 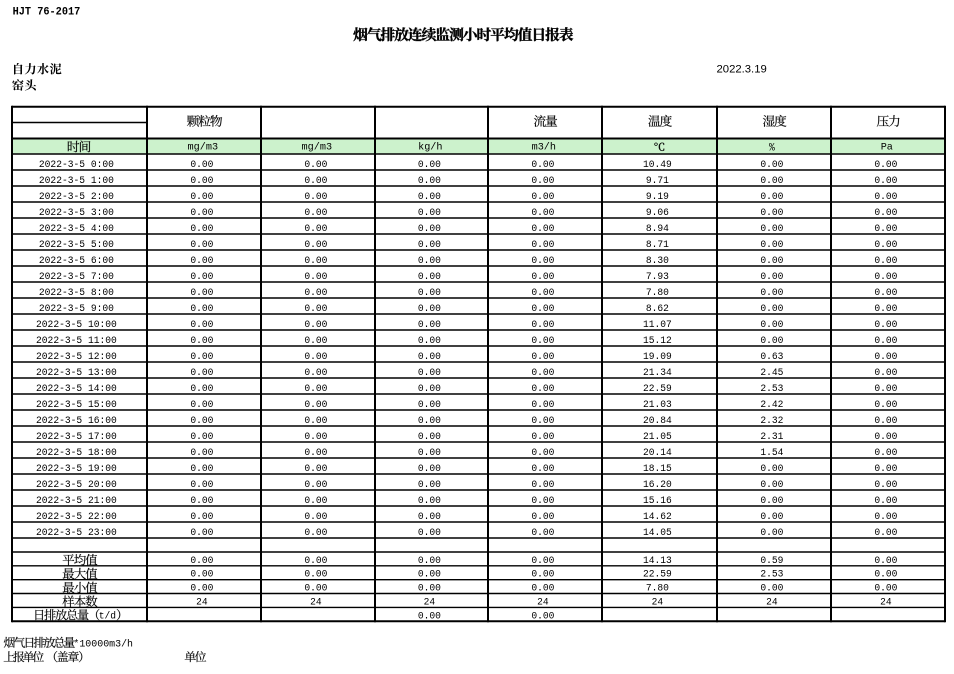 What do you see at coordinates (657, 325) in the screenshot?
I see `svg-text: 11.07` at bounding box center [657, 325].